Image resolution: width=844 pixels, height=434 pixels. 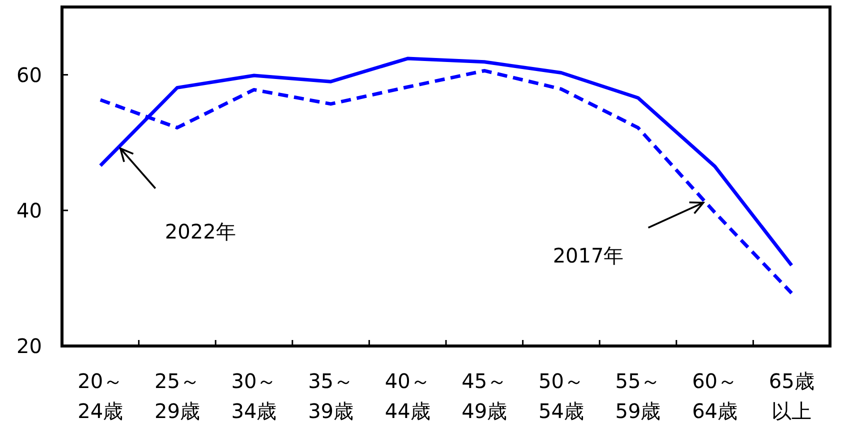 I want to click on x-tick-label: 30～34歳, so click(x=254, y=396).